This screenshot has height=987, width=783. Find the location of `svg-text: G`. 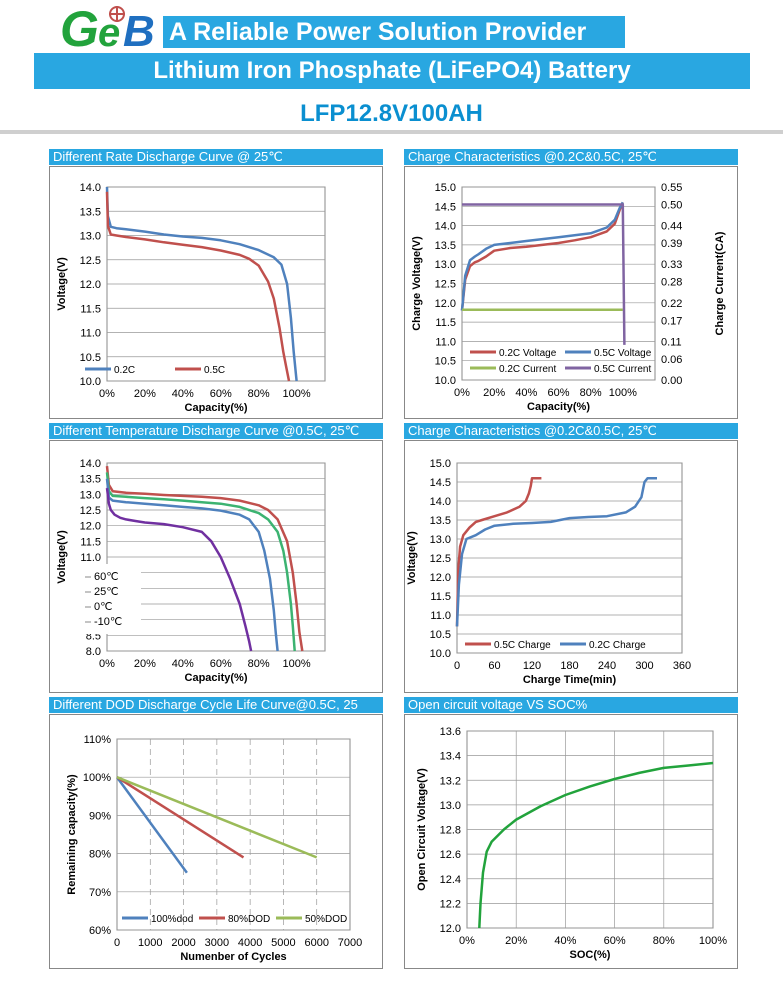

svg-text: G is located at coordinates (79, 27).